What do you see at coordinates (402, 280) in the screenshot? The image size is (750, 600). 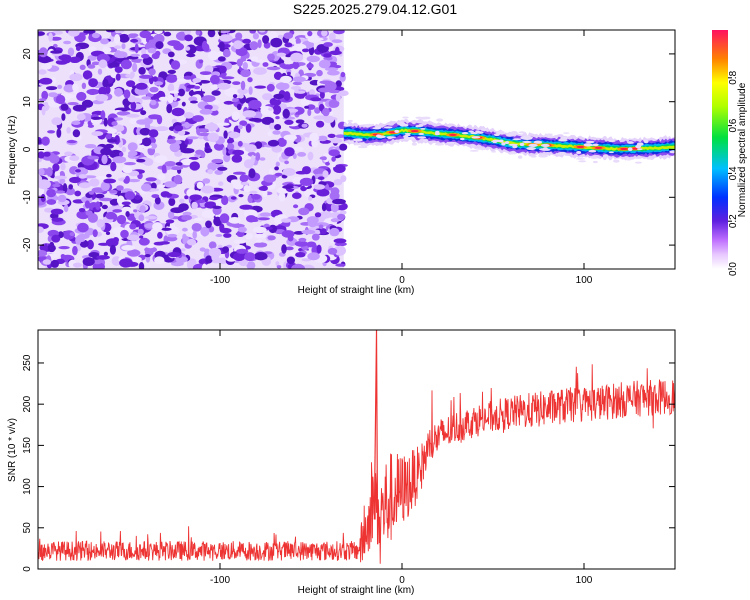 I see `x-tick-label: 0` at bounding box center [402, 280].